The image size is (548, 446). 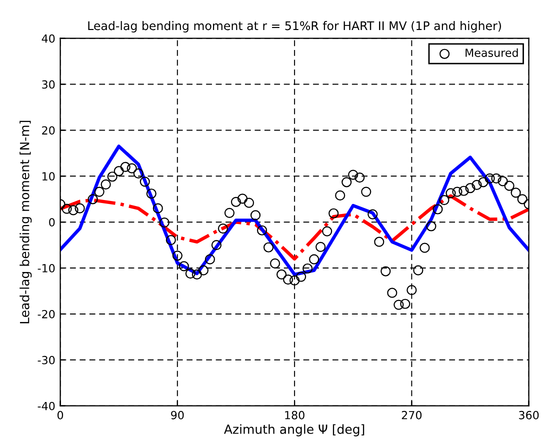 What do you see at coordinates (294, 415) in the screenshot?
I see `x-tick-label: 180` at bounding box center [294, 415].